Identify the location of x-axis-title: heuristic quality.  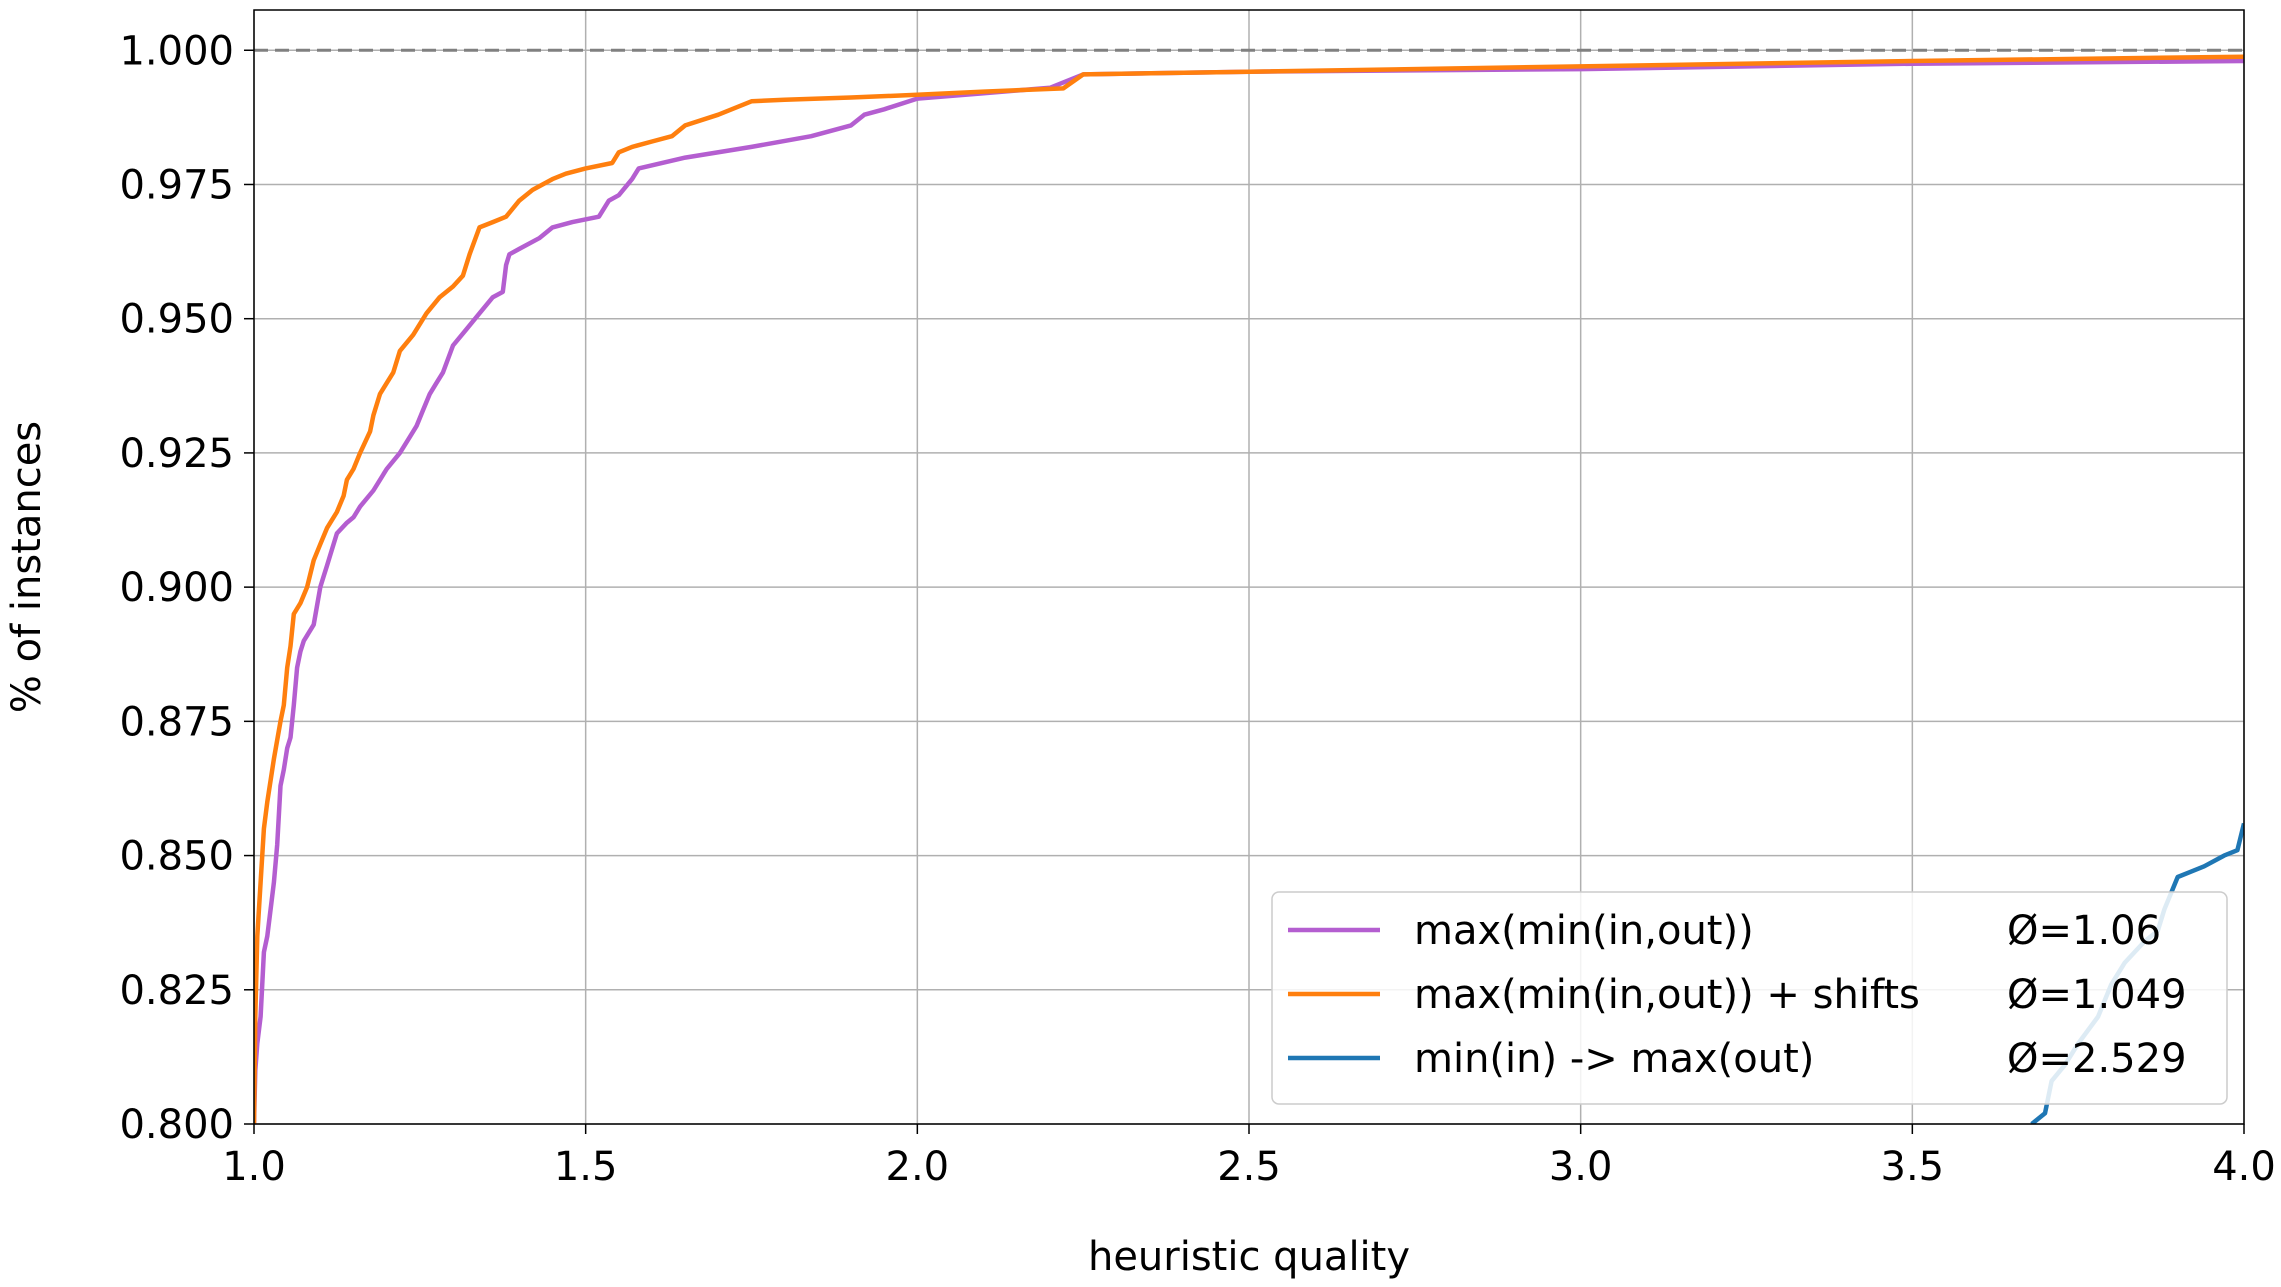
(1249, 1257).